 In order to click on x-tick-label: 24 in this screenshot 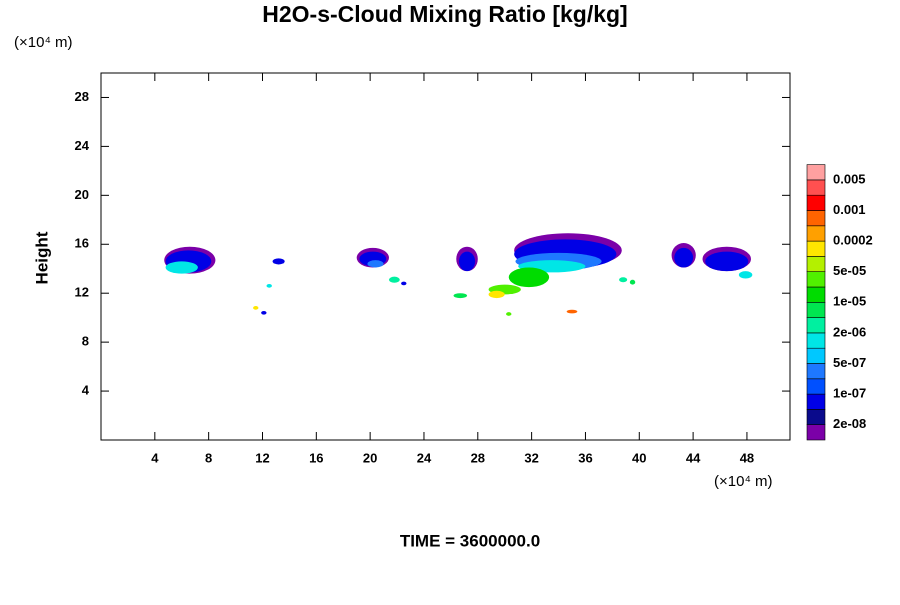, I will do `click(424, 457)`.